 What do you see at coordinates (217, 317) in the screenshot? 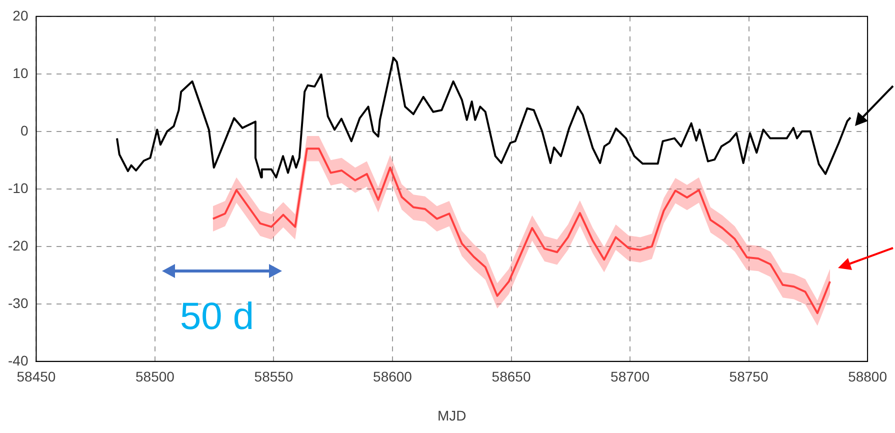
I see `annotation: 50 d` at bounding box center [217, 317].